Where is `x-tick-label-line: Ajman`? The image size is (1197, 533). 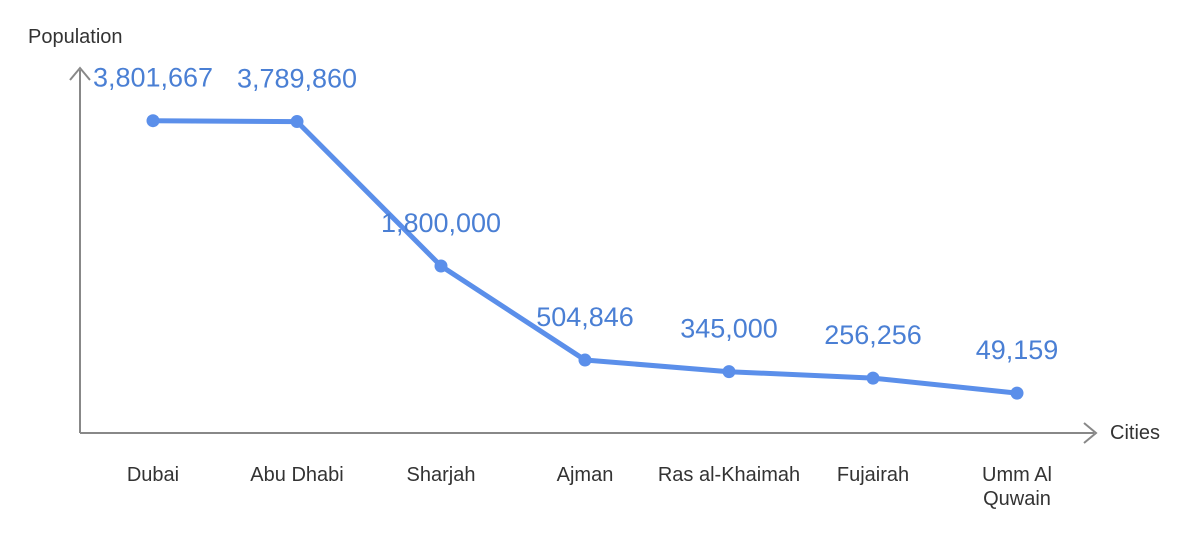 x-tick-label-line: Ajman is located at coordinates (585, 475).